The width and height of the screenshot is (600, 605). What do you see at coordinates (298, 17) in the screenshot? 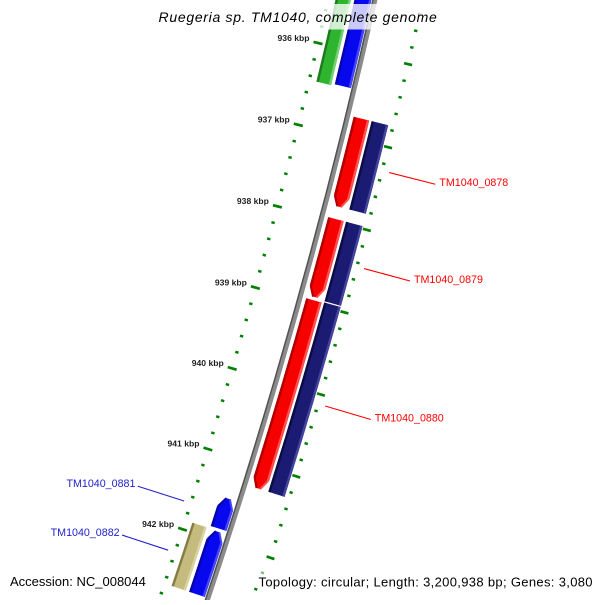
I see `svg-text:Ruegeria sp. TM1040, complete: Ruegeria sp. TM1040, complete genome` at bounding box center [298, 17].